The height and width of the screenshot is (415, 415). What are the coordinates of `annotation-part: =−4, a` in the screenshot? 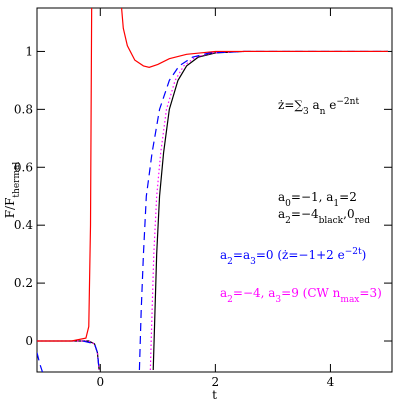 It's located at (254, 293).